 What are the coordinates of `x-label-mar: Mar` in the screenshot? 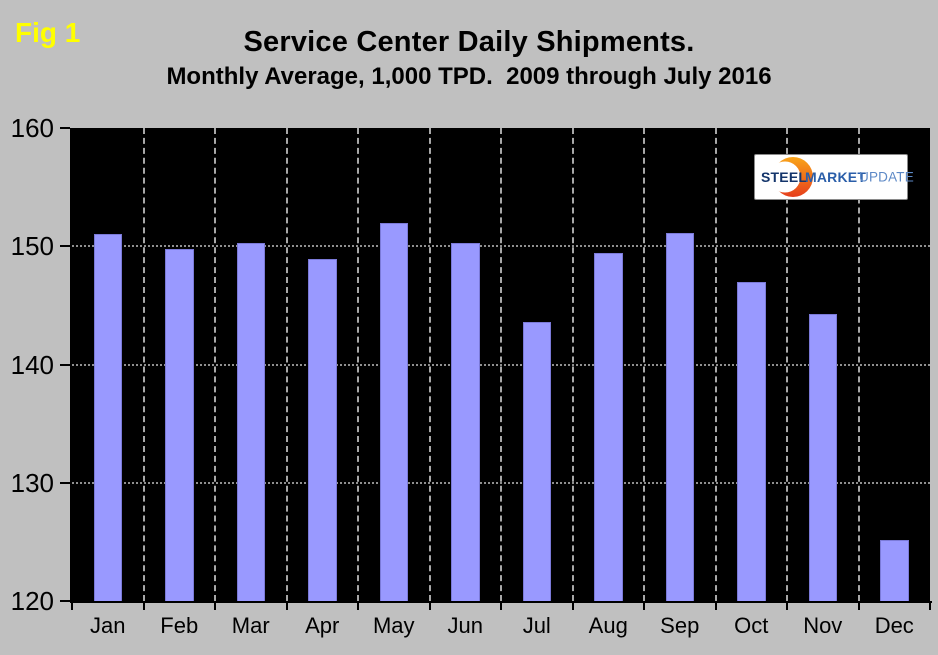 It's located at (250, 625).